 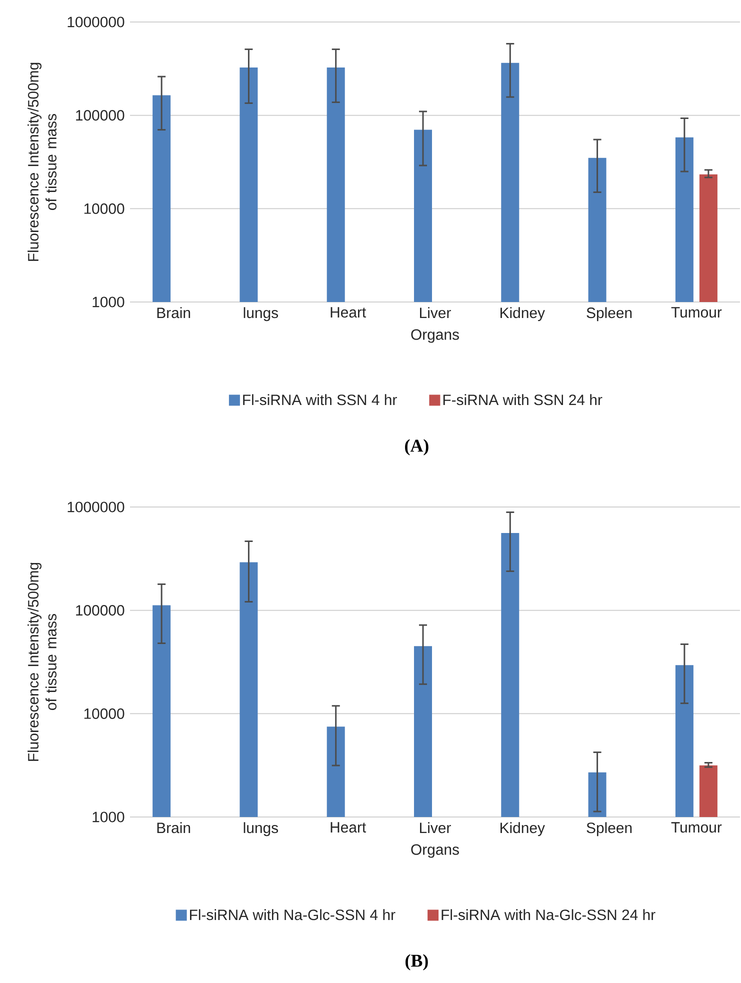 I want to click on text: (A), so click(x=416, y=447).